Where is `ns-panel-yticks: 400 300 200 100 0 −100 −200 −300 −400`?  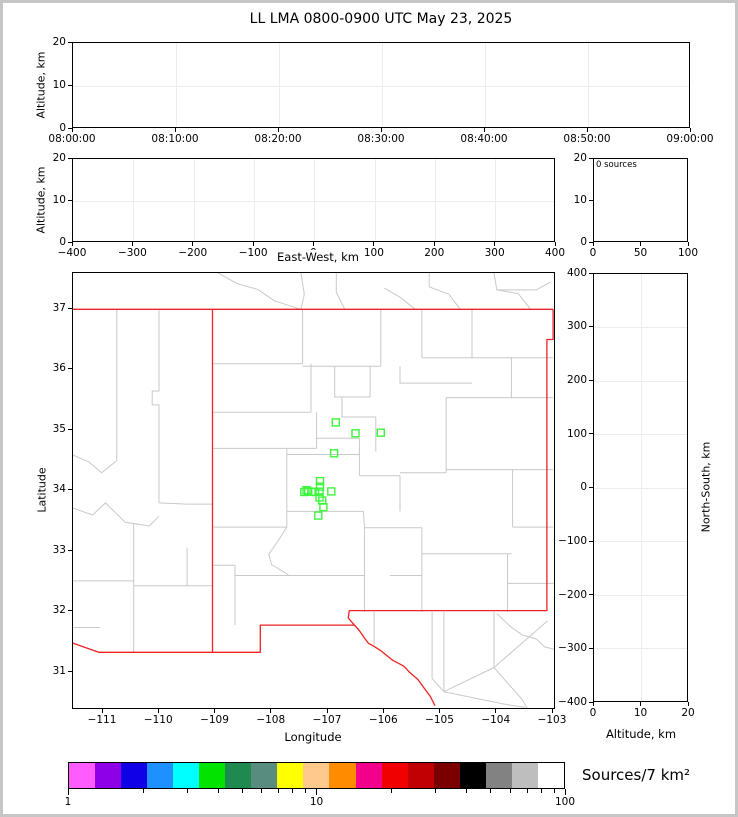 ns-panel-yticks: 400 300 200 100 0 −100 −200 −300 −400 is located at coordinates (558, 487).